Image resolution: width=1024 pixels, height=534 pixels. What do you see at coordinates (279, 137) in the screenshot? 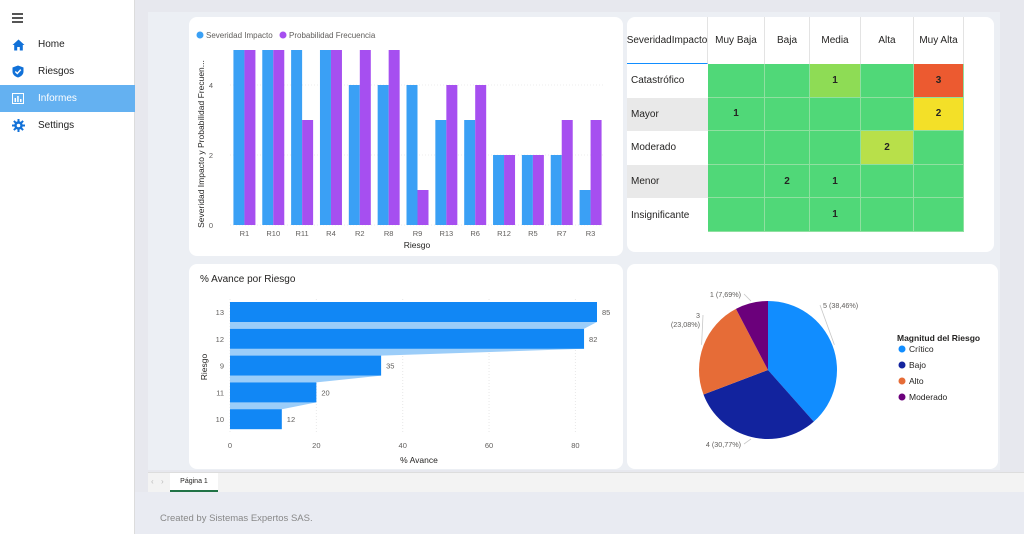
I see `bar-R10-probabilidad` at bounding box center [279, 137].